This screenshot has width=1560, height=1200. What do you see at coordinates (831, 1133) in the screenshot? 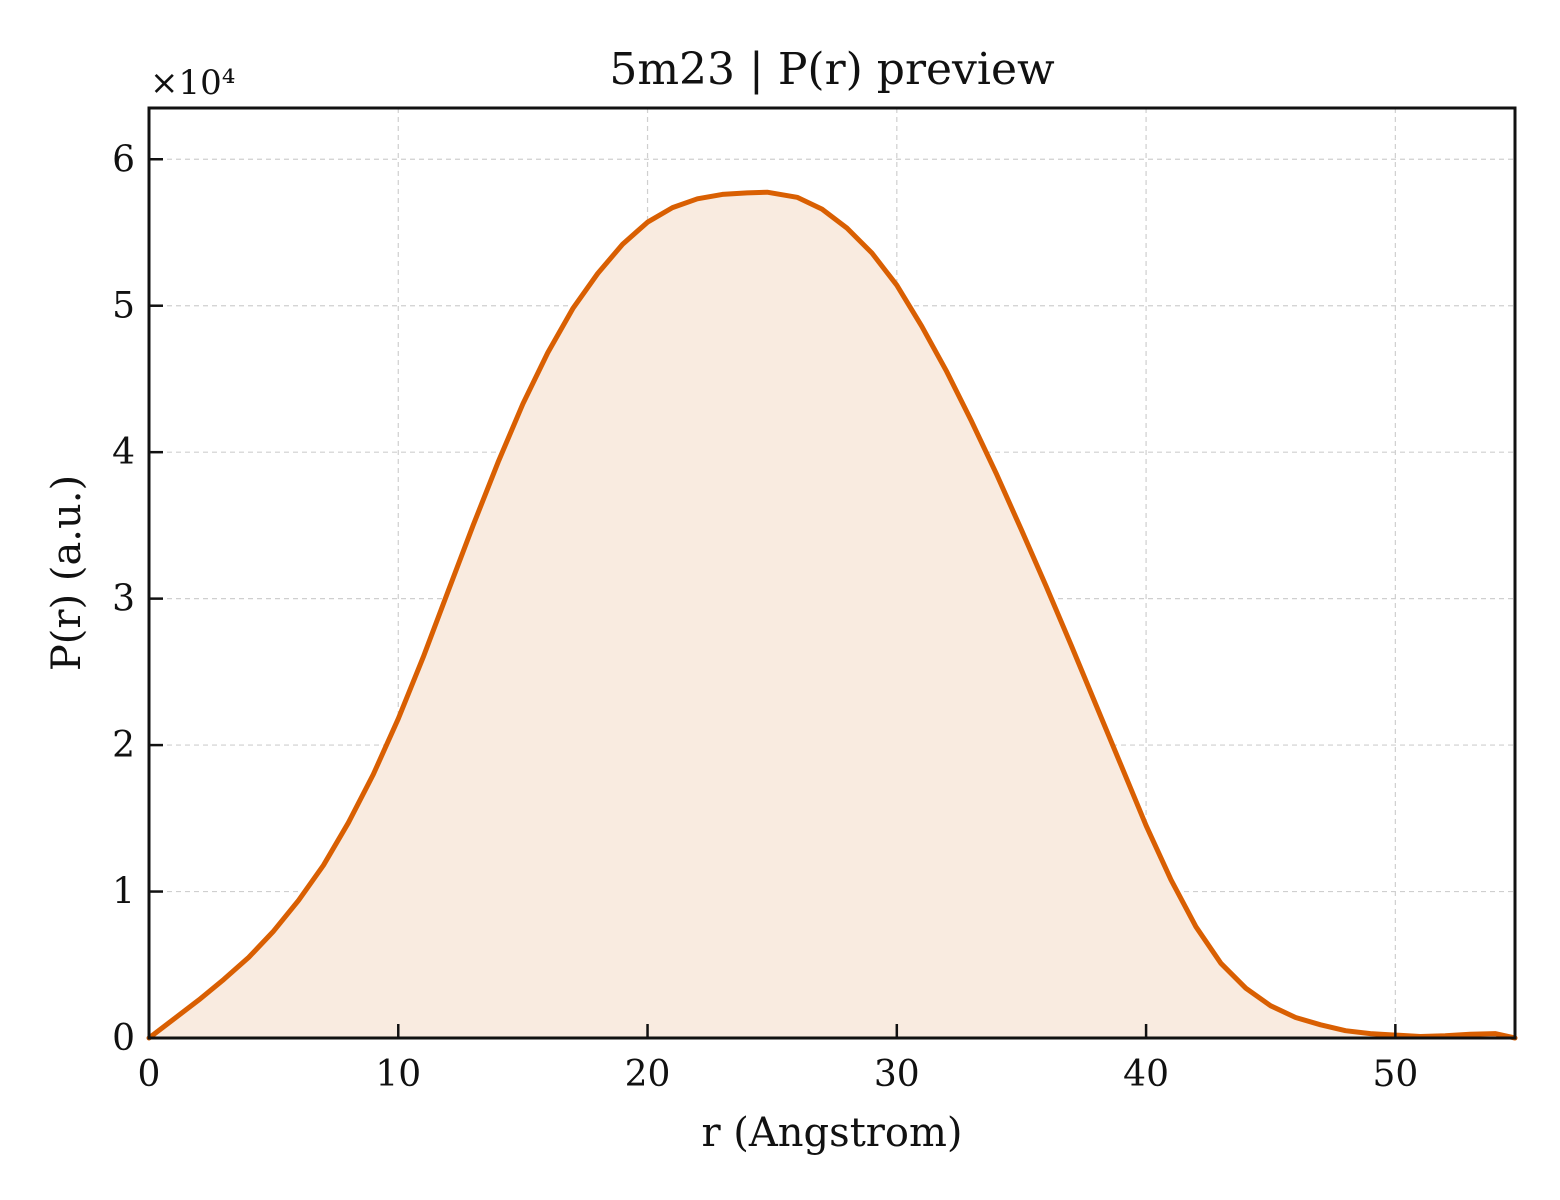
I see `x-axis-label: r (Angstrom)` at bounding box center [831, 1133].